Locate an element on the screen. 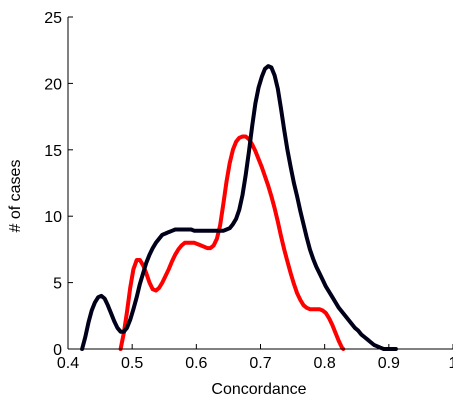  x-tick-label: 0.5 is located at coordinates (132, 363).